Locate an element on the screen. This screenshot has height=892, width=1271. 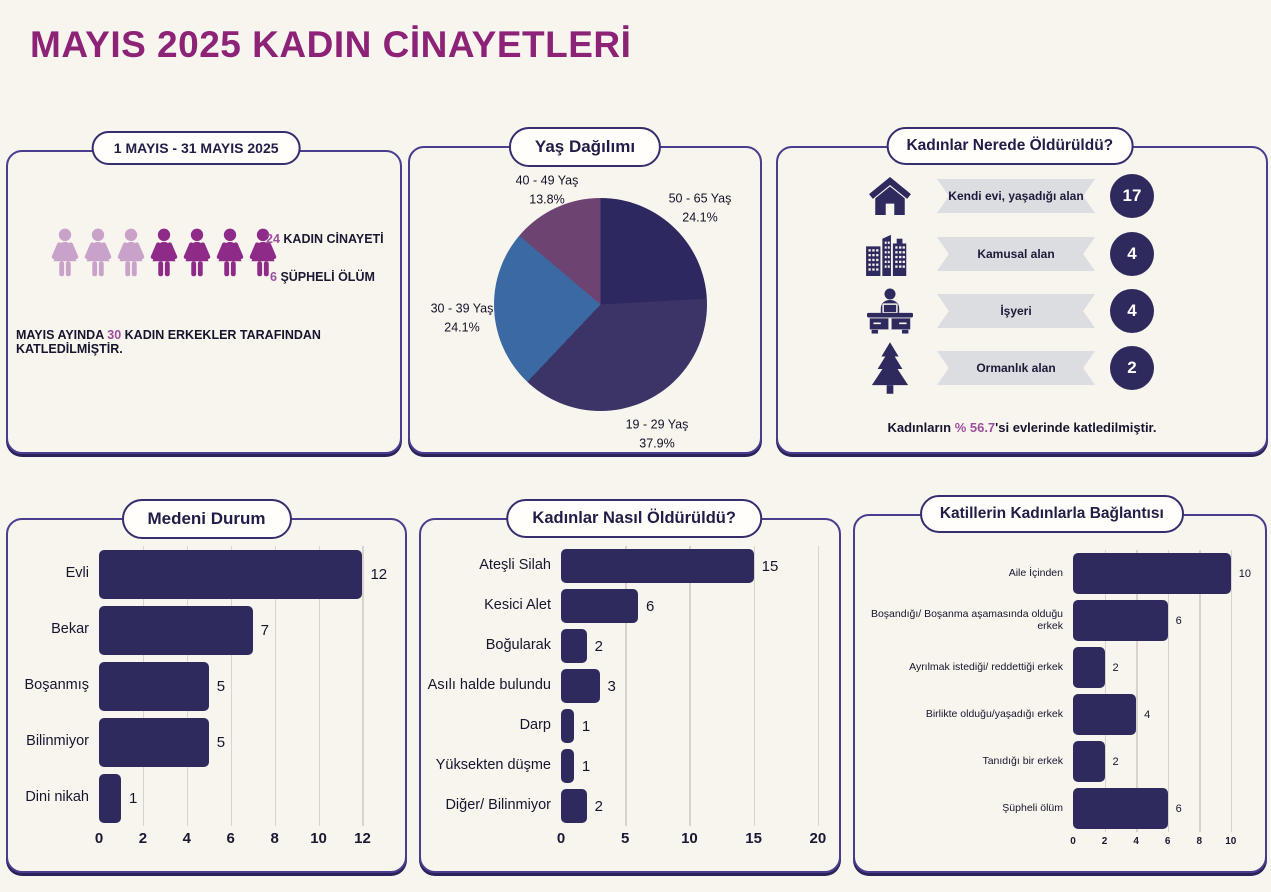
chart-row: Asılı halde bulundu 3 is located at coordinates (630, 686).